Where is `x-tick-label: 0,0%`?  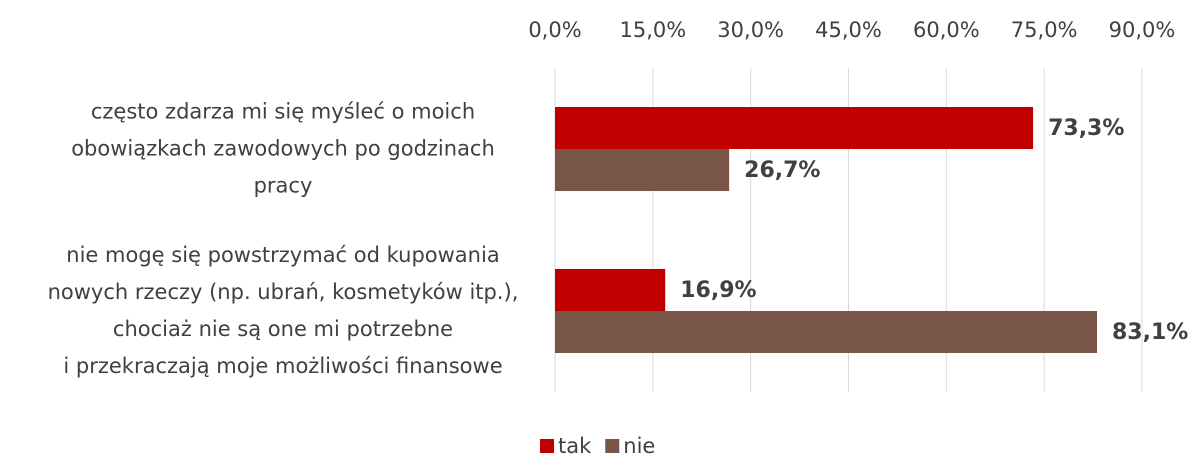
x-tick-label: 0,0% is located at coordinates (554, 30).